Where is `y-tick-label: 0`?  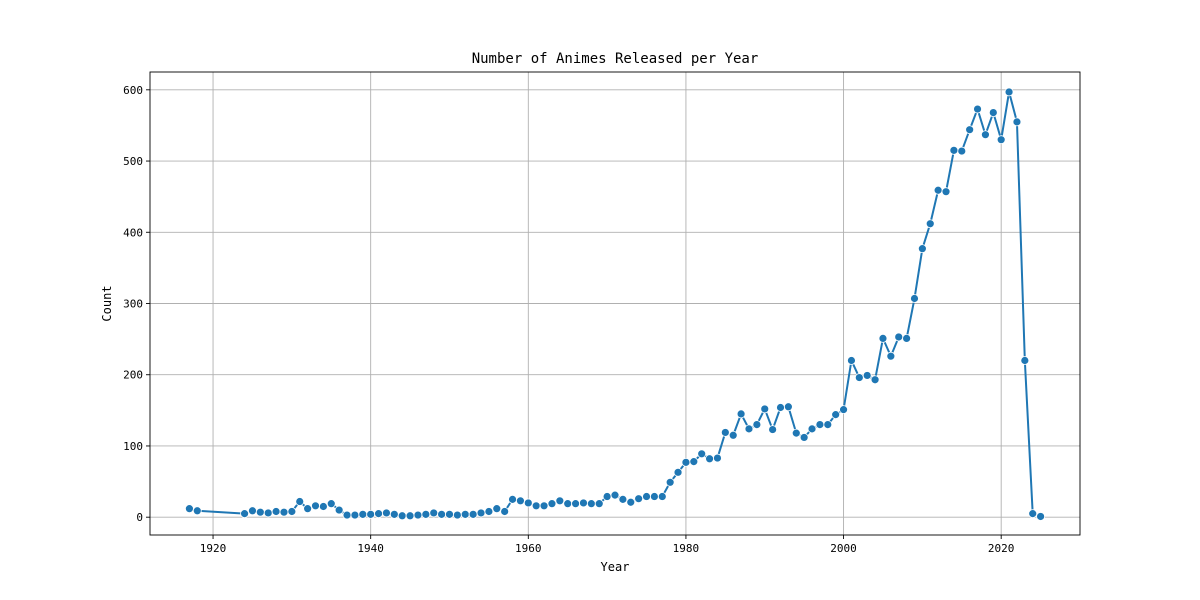 y-tick-label: 0 is located at coordinates (139, 517).